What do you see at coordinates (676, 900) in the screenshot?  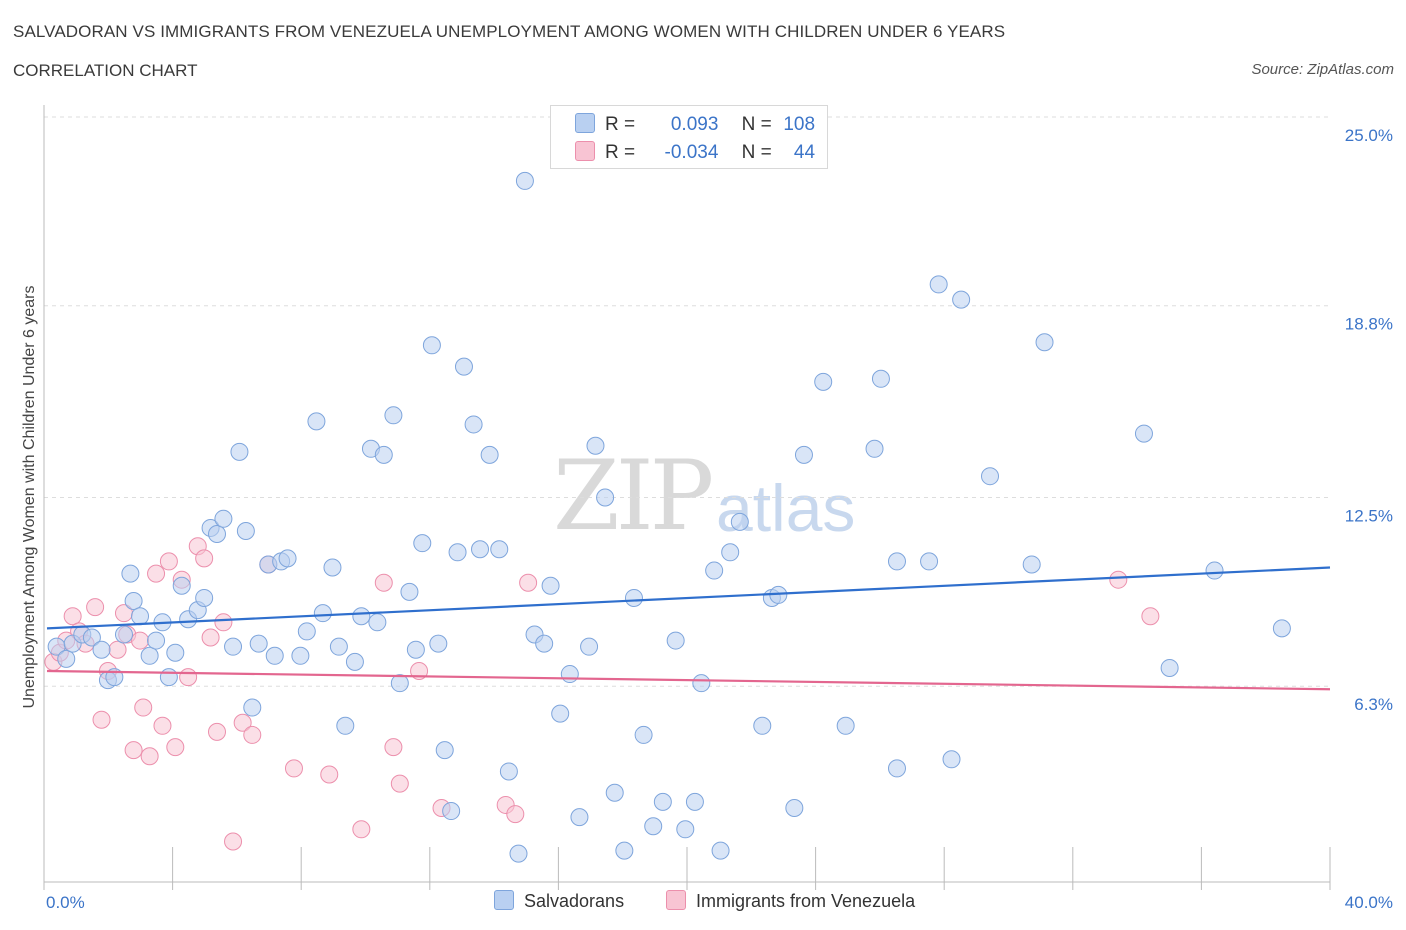 I see `bottom-legend-swatch-pink` at bounding box center [676, 900].